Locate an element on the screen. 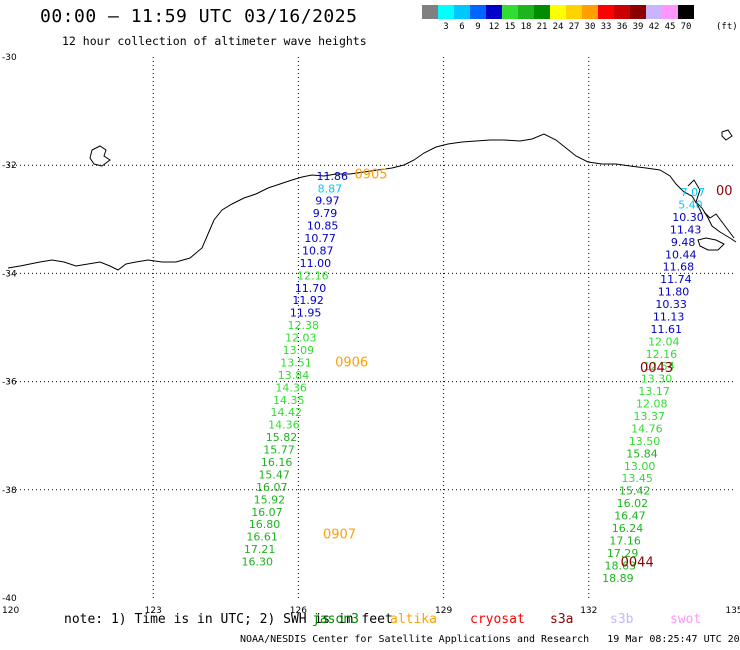 The image size is (740, 650). wave-height-value: 12.16 is located at coordinates (313, 275).